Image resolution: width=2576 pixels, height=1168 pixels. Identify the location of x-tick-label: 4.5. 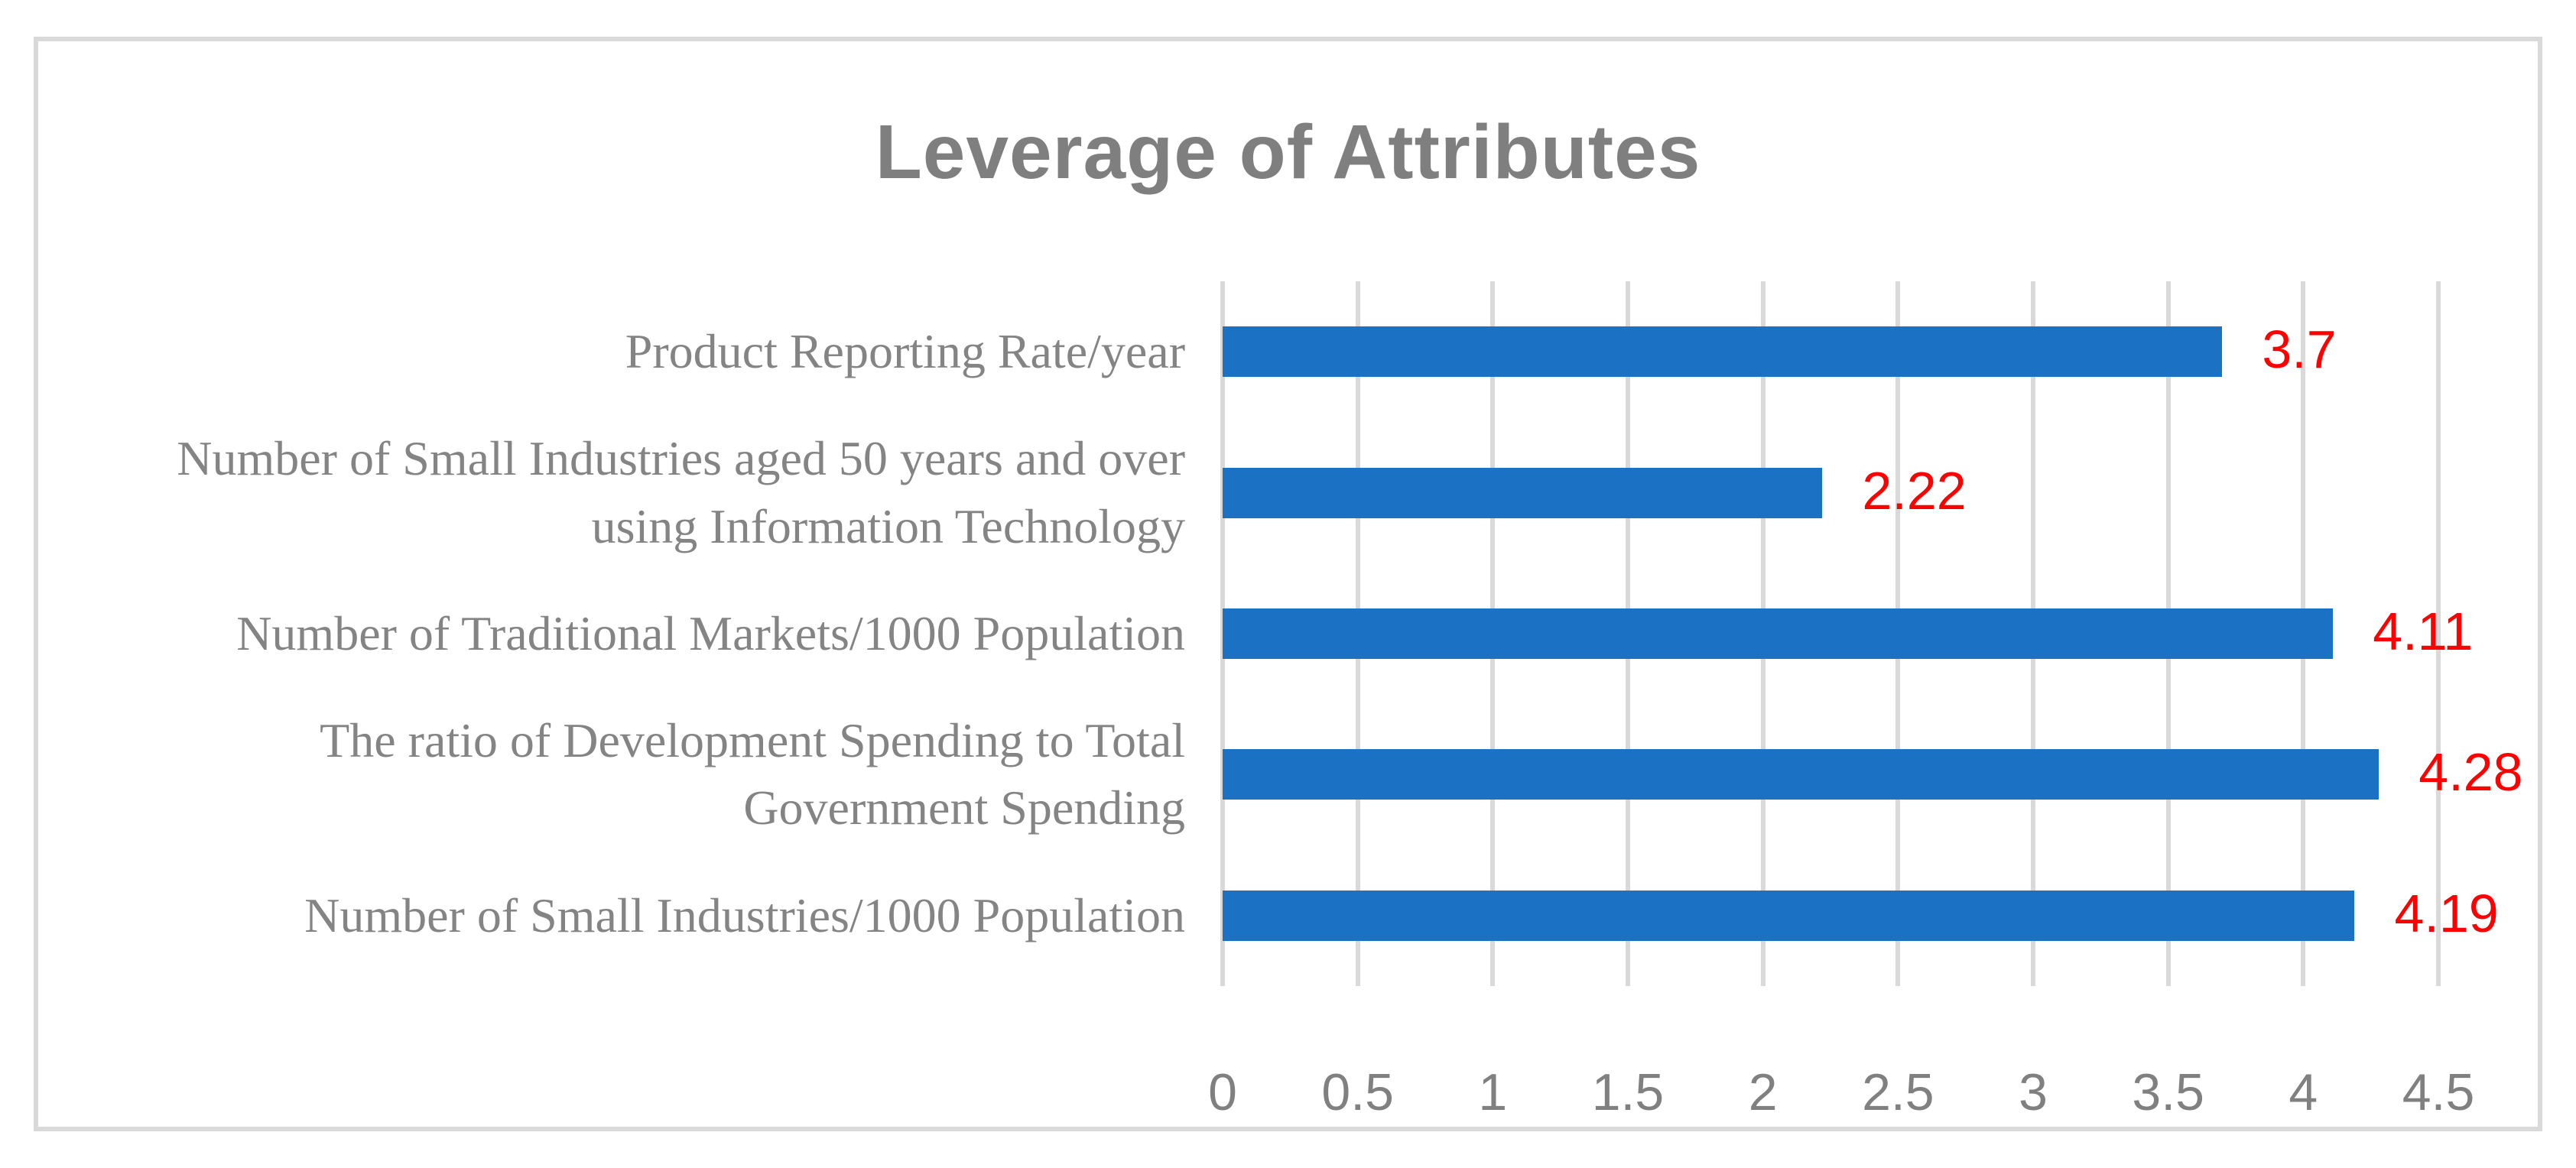
(2438, 1092).